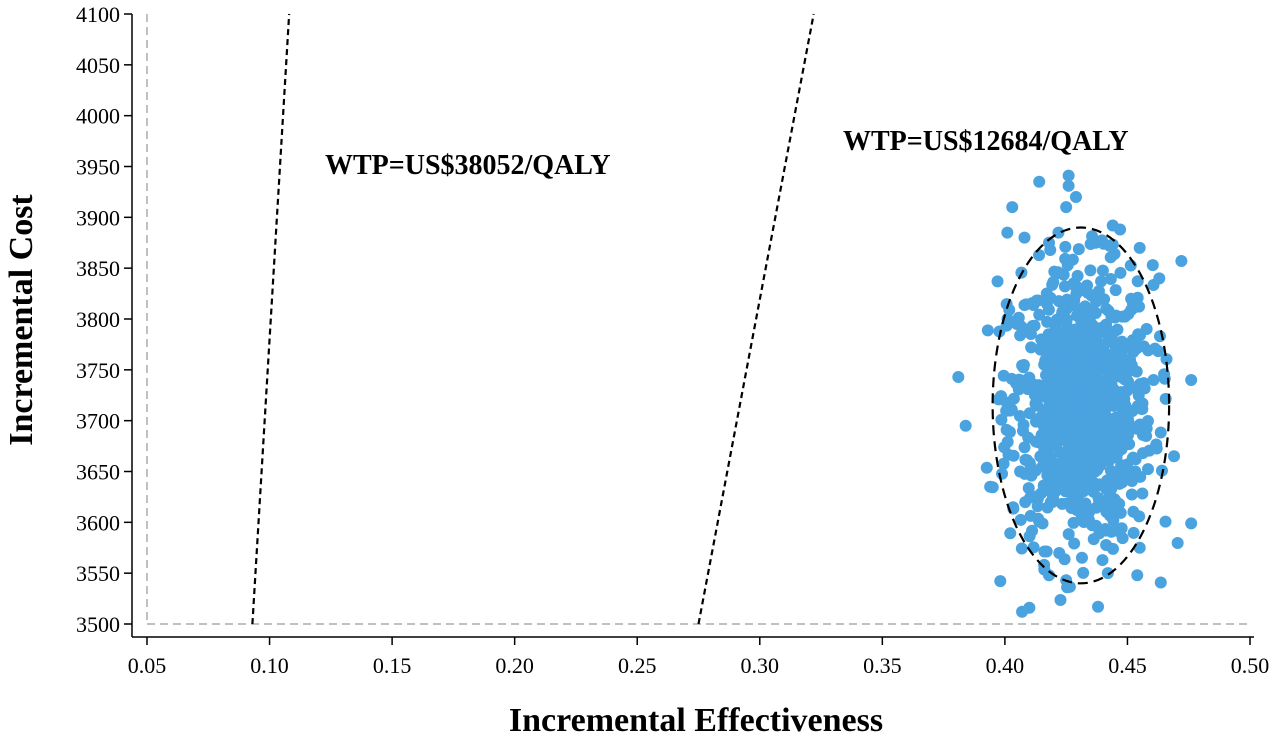 The image size is (1280, 737). Describe the element at coordinates (1250, 665) in the screenshot. I see `x-tick-label: 0.50` at that location.